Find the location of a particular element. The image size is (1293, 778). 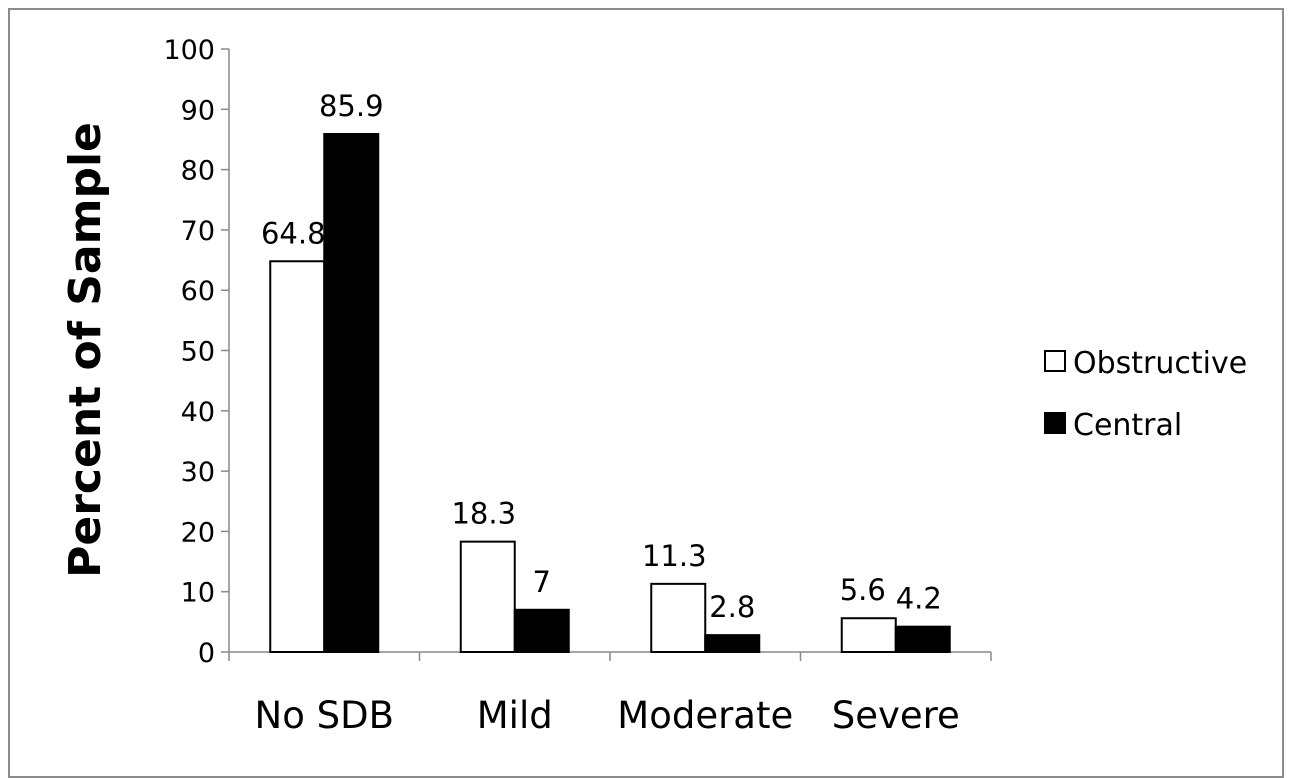

y-tick-label: 70 is located at coordinates (198, 231).